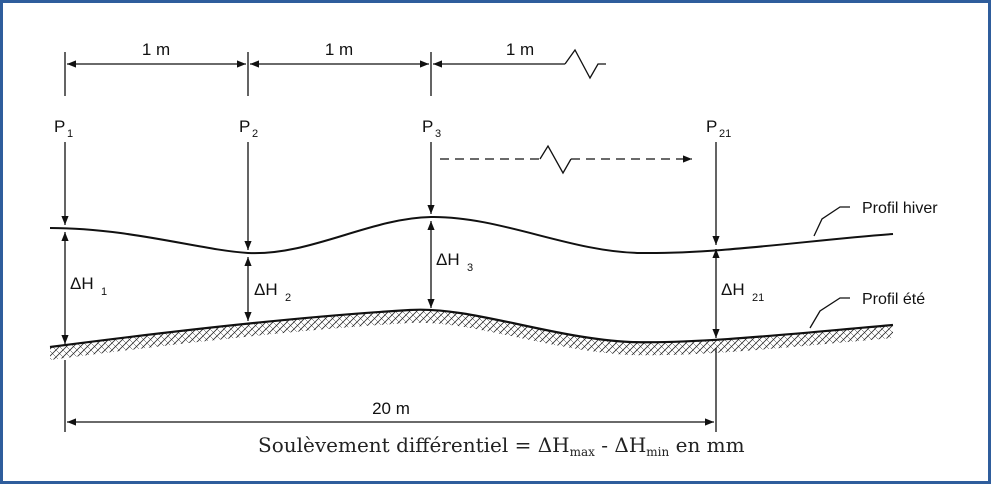 The height and width of the screenshot is (484, 991). I want to click on point-label-p21: P 21, so click(718, 128).